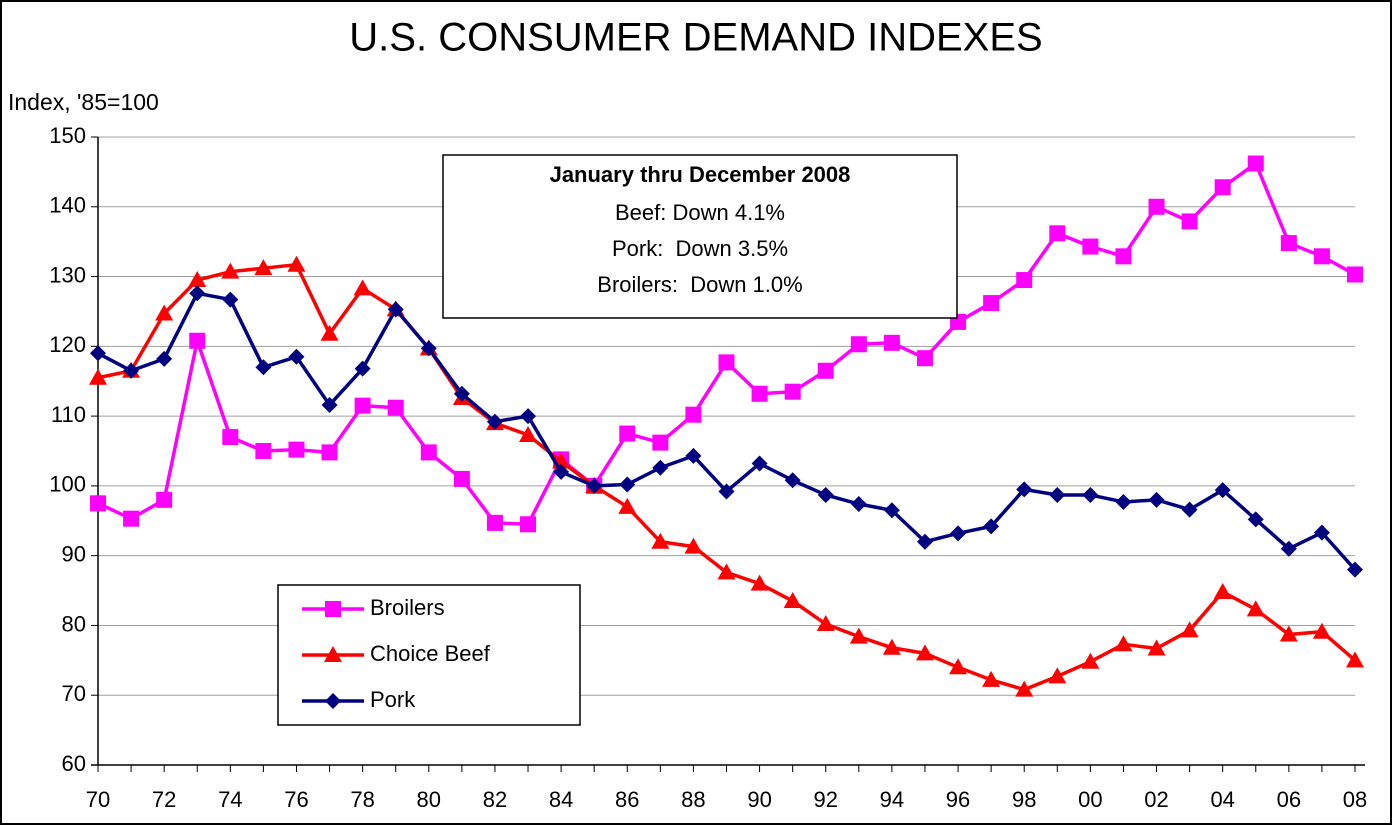 This screenshot has width=1392, height=825. Describe the element at coordinates (825, 799) in the screenshot. I see `x-tick-label: 92` at that location.